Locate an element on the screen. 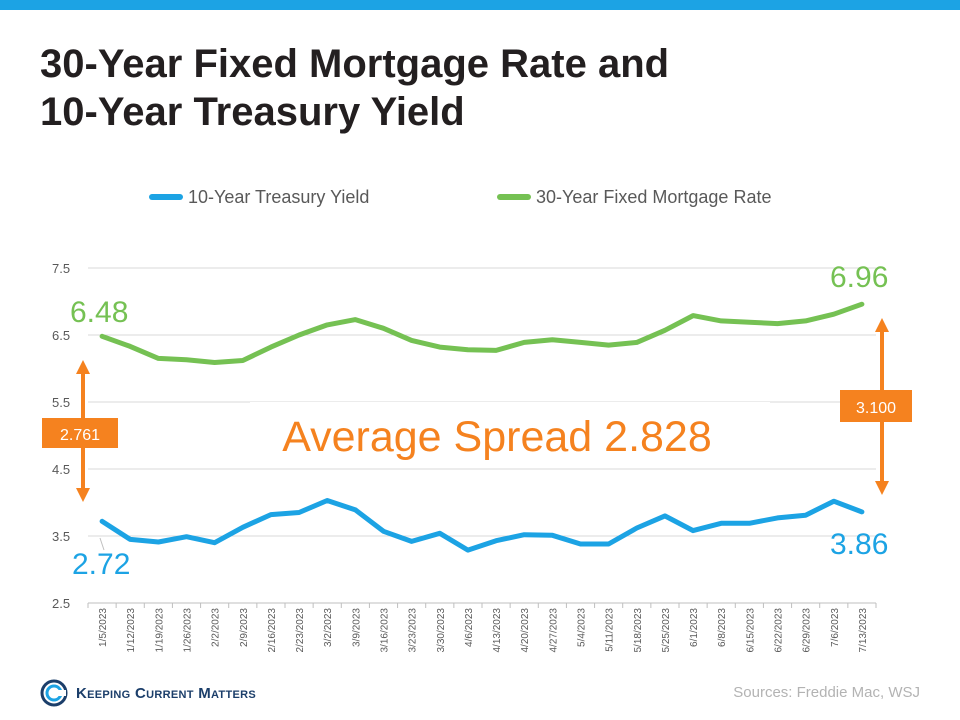  average-spread-bg is located at coordinates (510, 434).